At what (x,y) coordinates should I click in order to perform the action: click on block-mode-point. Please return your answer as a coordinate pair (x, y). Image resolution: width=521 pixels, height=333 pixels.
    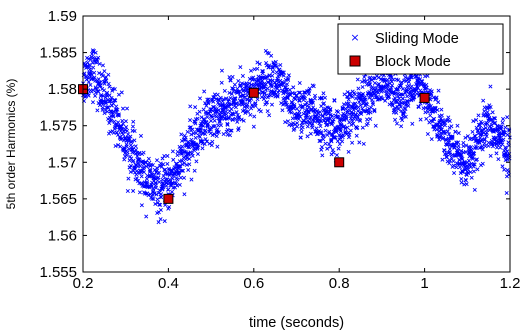
    Looking at the image, I should click on (253, 92).